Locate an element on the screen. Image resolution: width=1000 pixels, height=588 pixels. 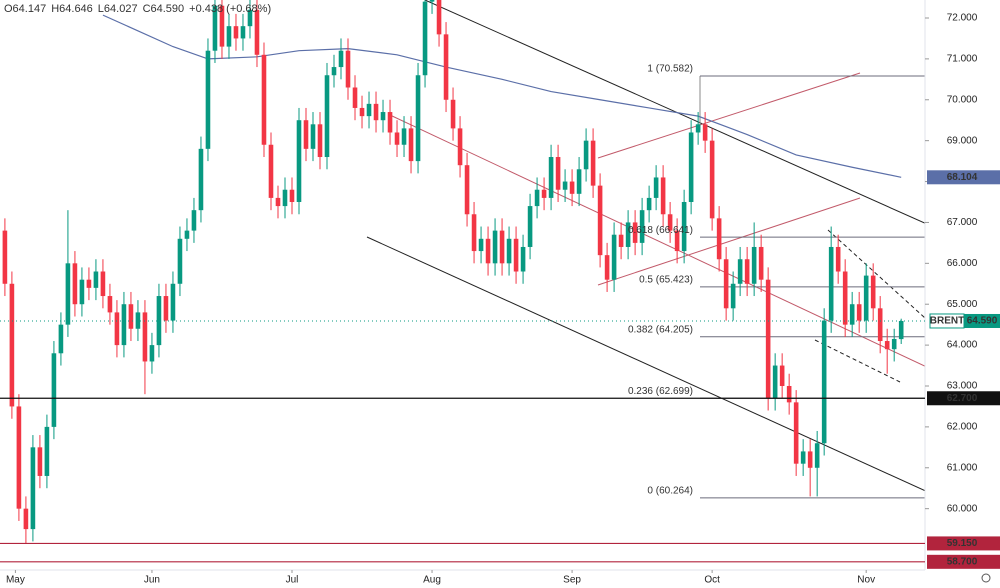
y-tick-label: 64.000 is located at coordinates (962, 345).